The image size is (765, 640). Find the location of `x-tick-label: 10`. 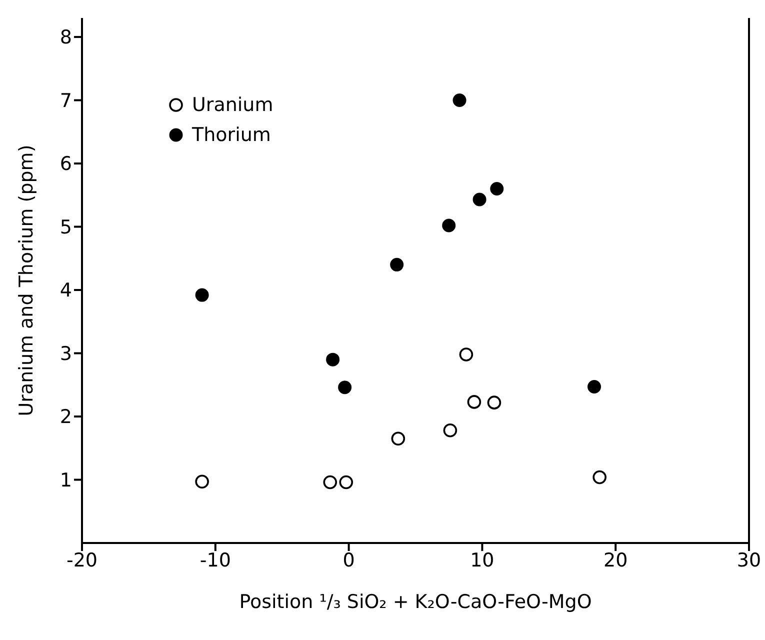

x-tick-label: 10 is located at coordinates (482, 560).